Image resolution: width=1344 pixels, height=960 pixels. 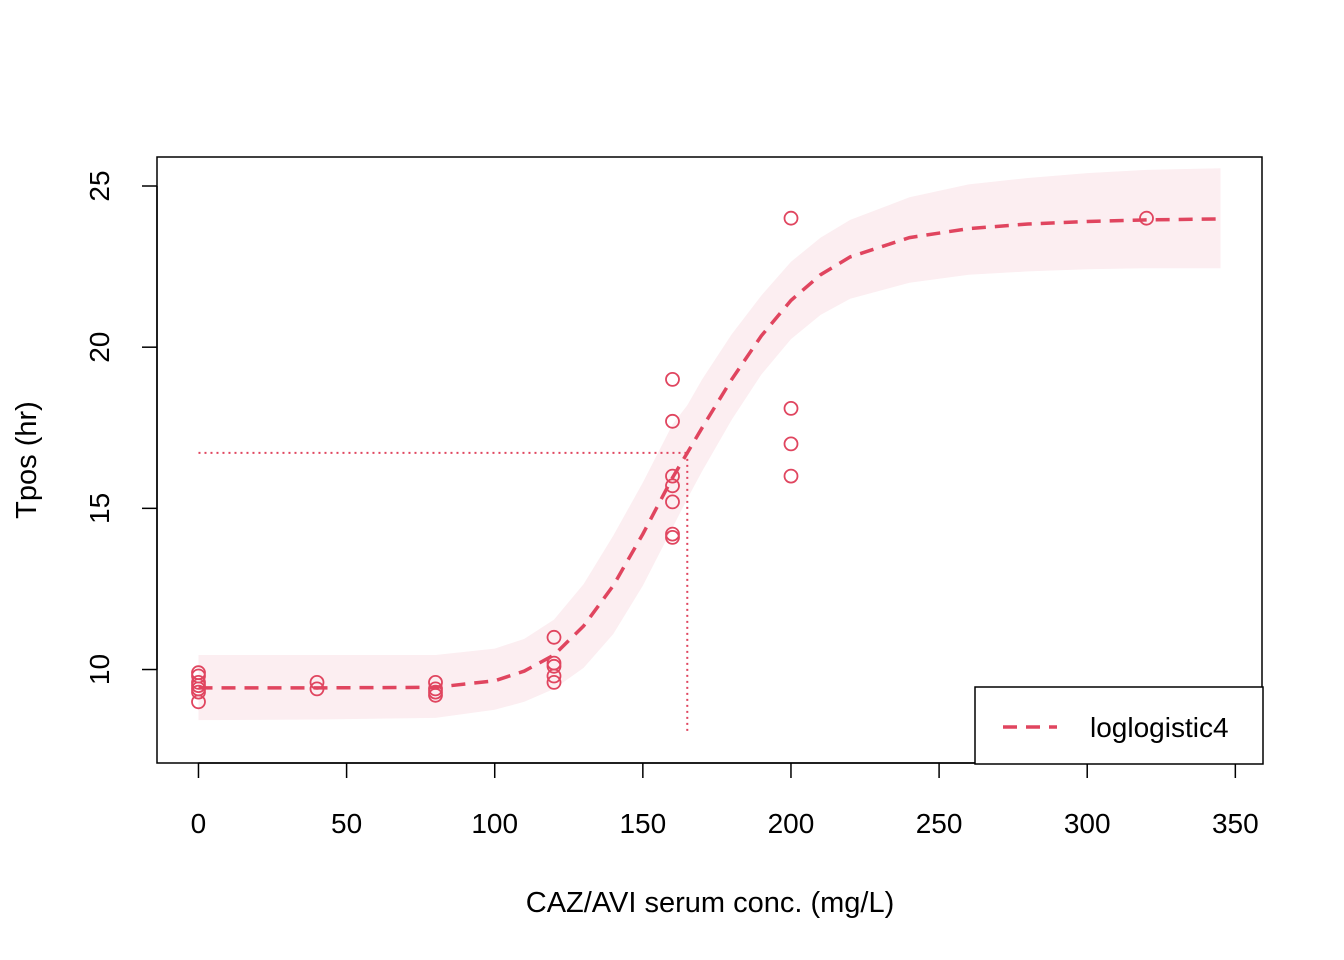 I want to click on x-tick-label: 200, so click(x=791, y=823).